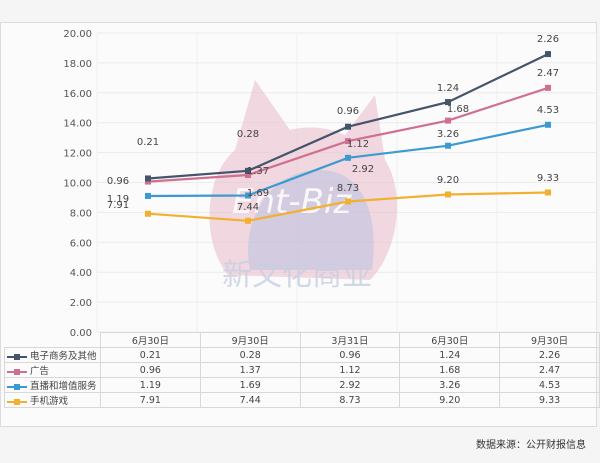 The height and width of the screenshot is (463, 600). I want to click on table-cell: 2.92, so click(350, 385).